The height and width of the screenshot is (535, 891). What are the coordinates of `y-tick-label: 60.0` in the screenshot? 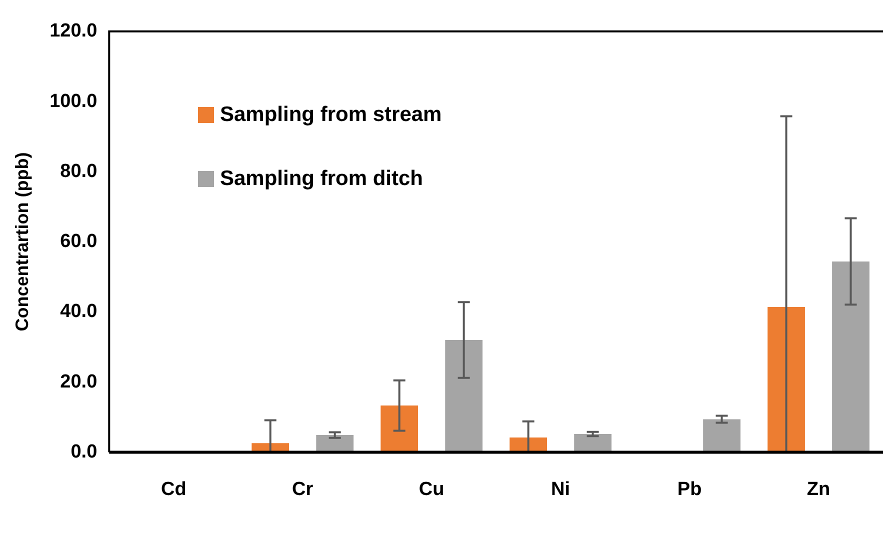 It's located at (79, 241).